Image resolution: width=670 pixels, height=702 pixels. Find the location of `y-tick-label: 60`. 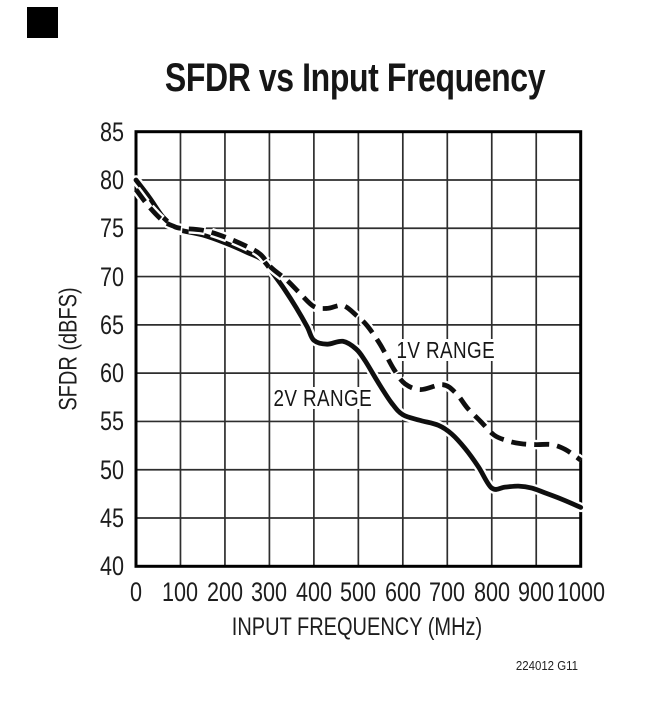

y-tick-label: 60 is located at coordinates (111, 373).